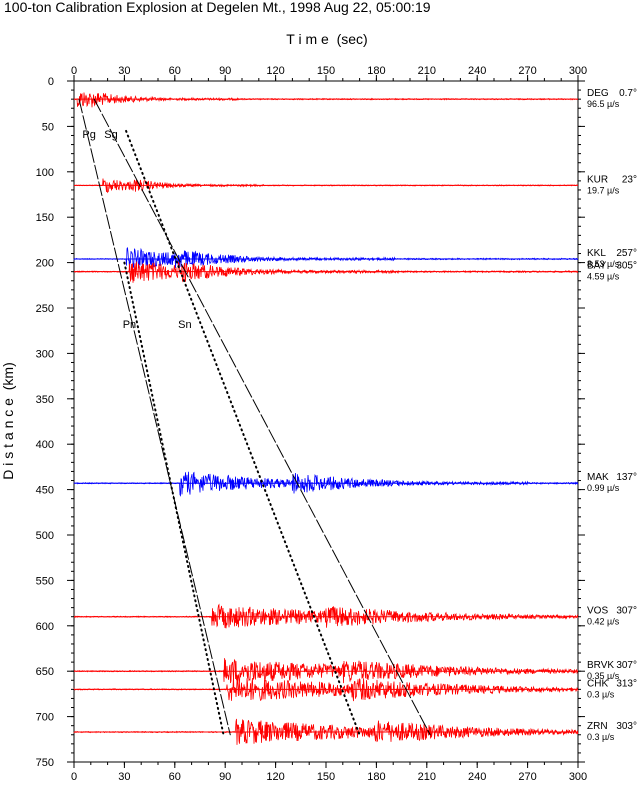 This screenshot has height=810, width=639. Describe the element at coordinates (326, 272) in the screenshot. I see `seismogram-bay` at that location.